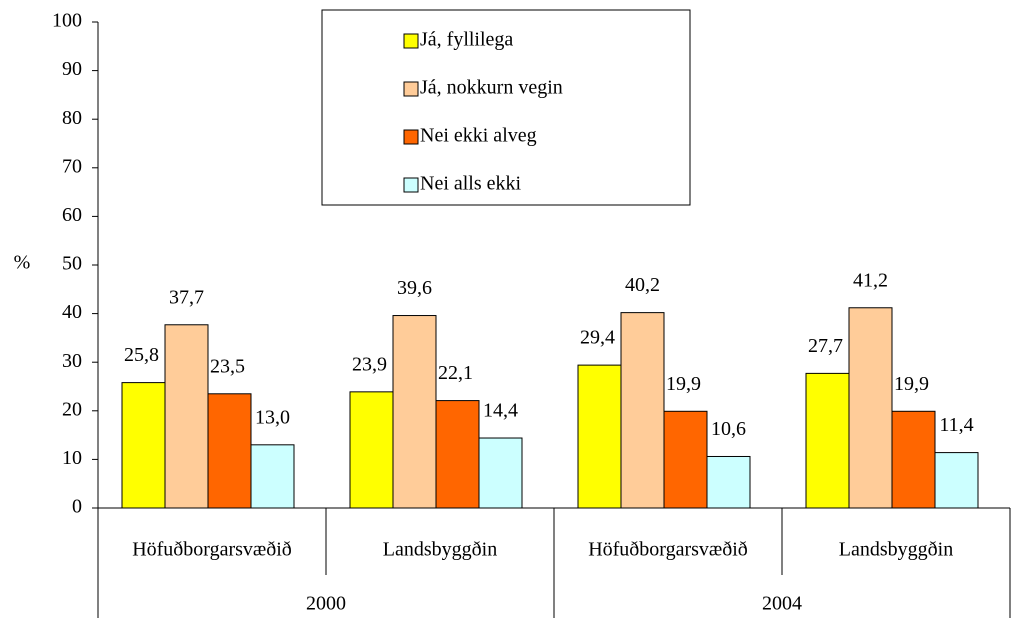  Describe the element at coordinates (326, 604) in the screenshot. I see `group-label: 2000` at that location.